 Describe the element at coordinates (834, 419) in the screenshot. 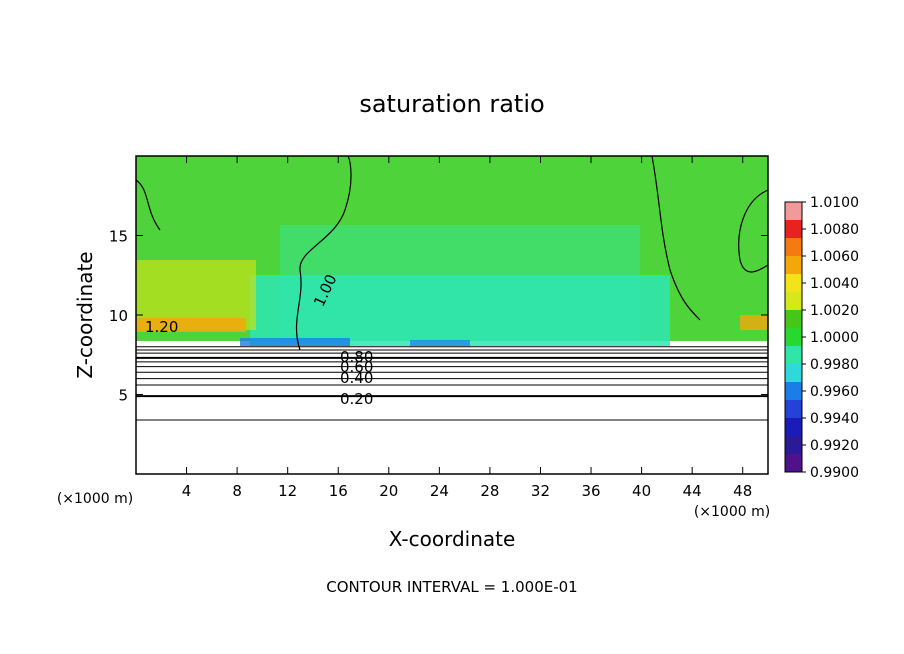

I see `colorbar-label: 0.9940` at that location.